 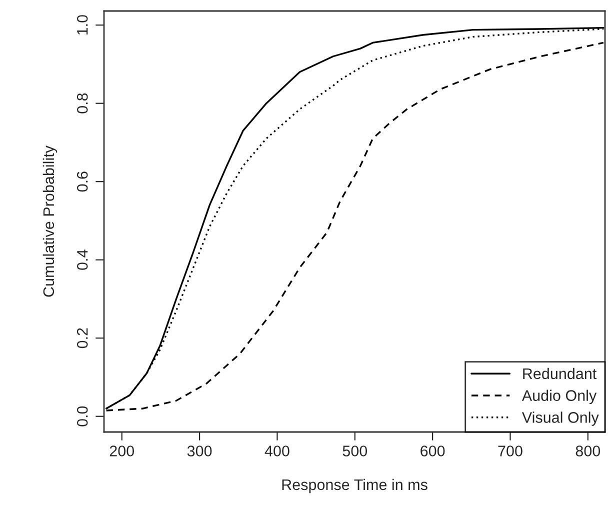 What do you see at coordinates (122, 451) in the screenshot?
I see `x-tick-label: 200` at bounding box center [122, 451].